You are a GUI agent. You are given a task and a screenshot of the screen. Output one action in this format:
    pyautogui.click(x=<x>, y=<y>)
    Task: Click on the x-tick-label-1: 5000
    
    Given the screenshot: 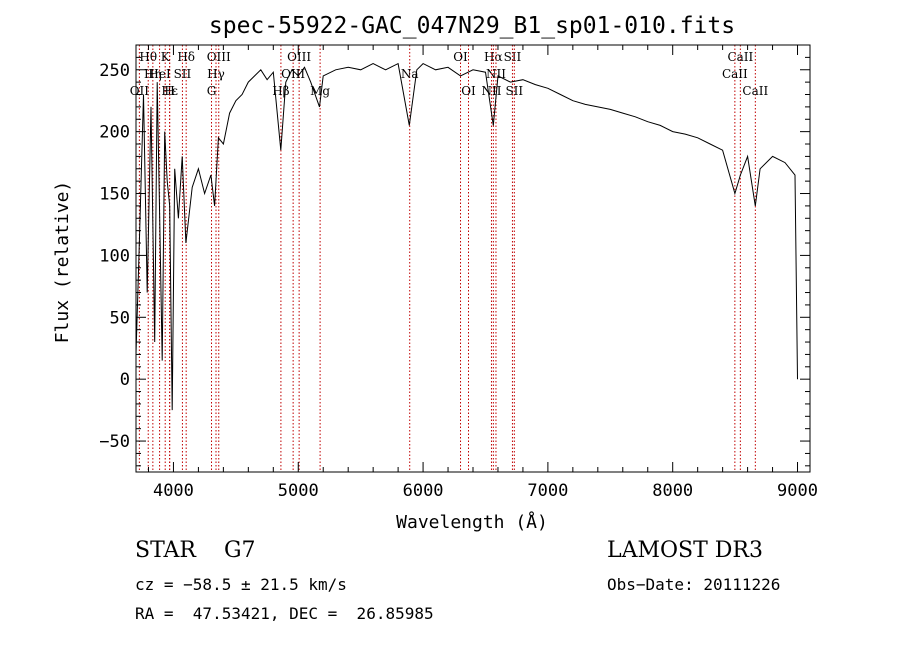 What is the action you would take?
    pyautogui.click(x=298, y=491)
    